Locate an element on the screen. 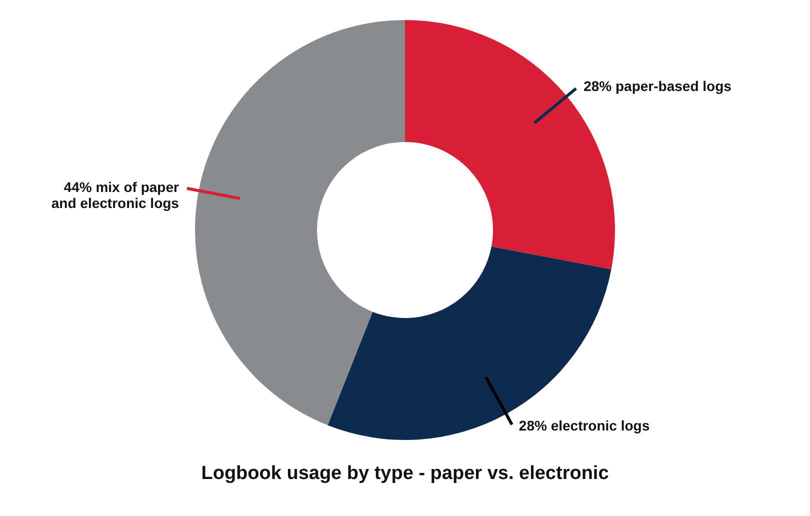 The height and width of the screenshot is (516, 810). slice-label: 44% mix of paper and electronic logs is located at coordinates (115, 195).